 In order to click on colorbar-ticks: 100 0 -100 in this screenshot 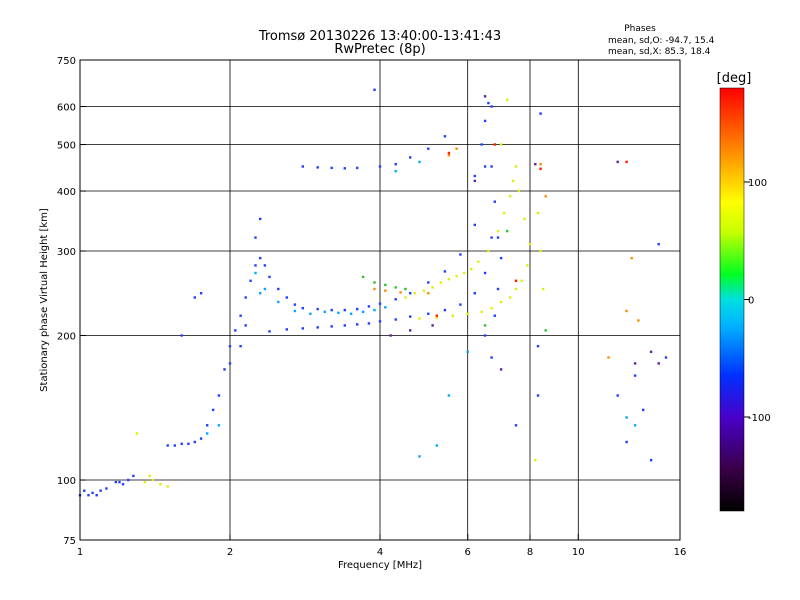, I will do `click(757, 301)`.